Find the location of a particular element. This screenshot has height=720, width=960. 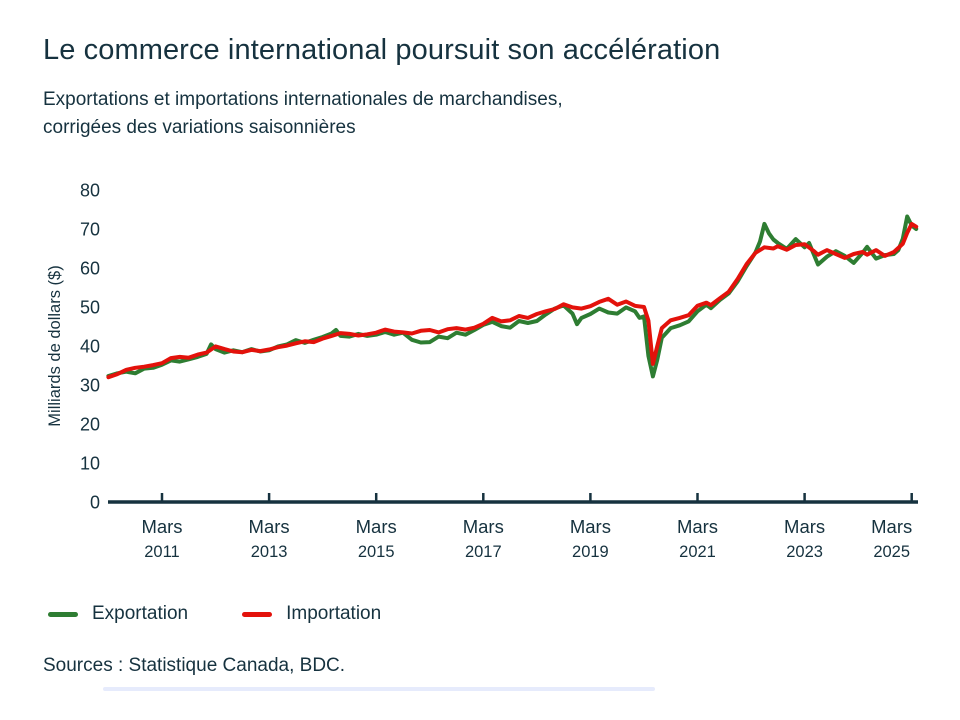

bottom-accent-rule is located at coordinates (379, 689).